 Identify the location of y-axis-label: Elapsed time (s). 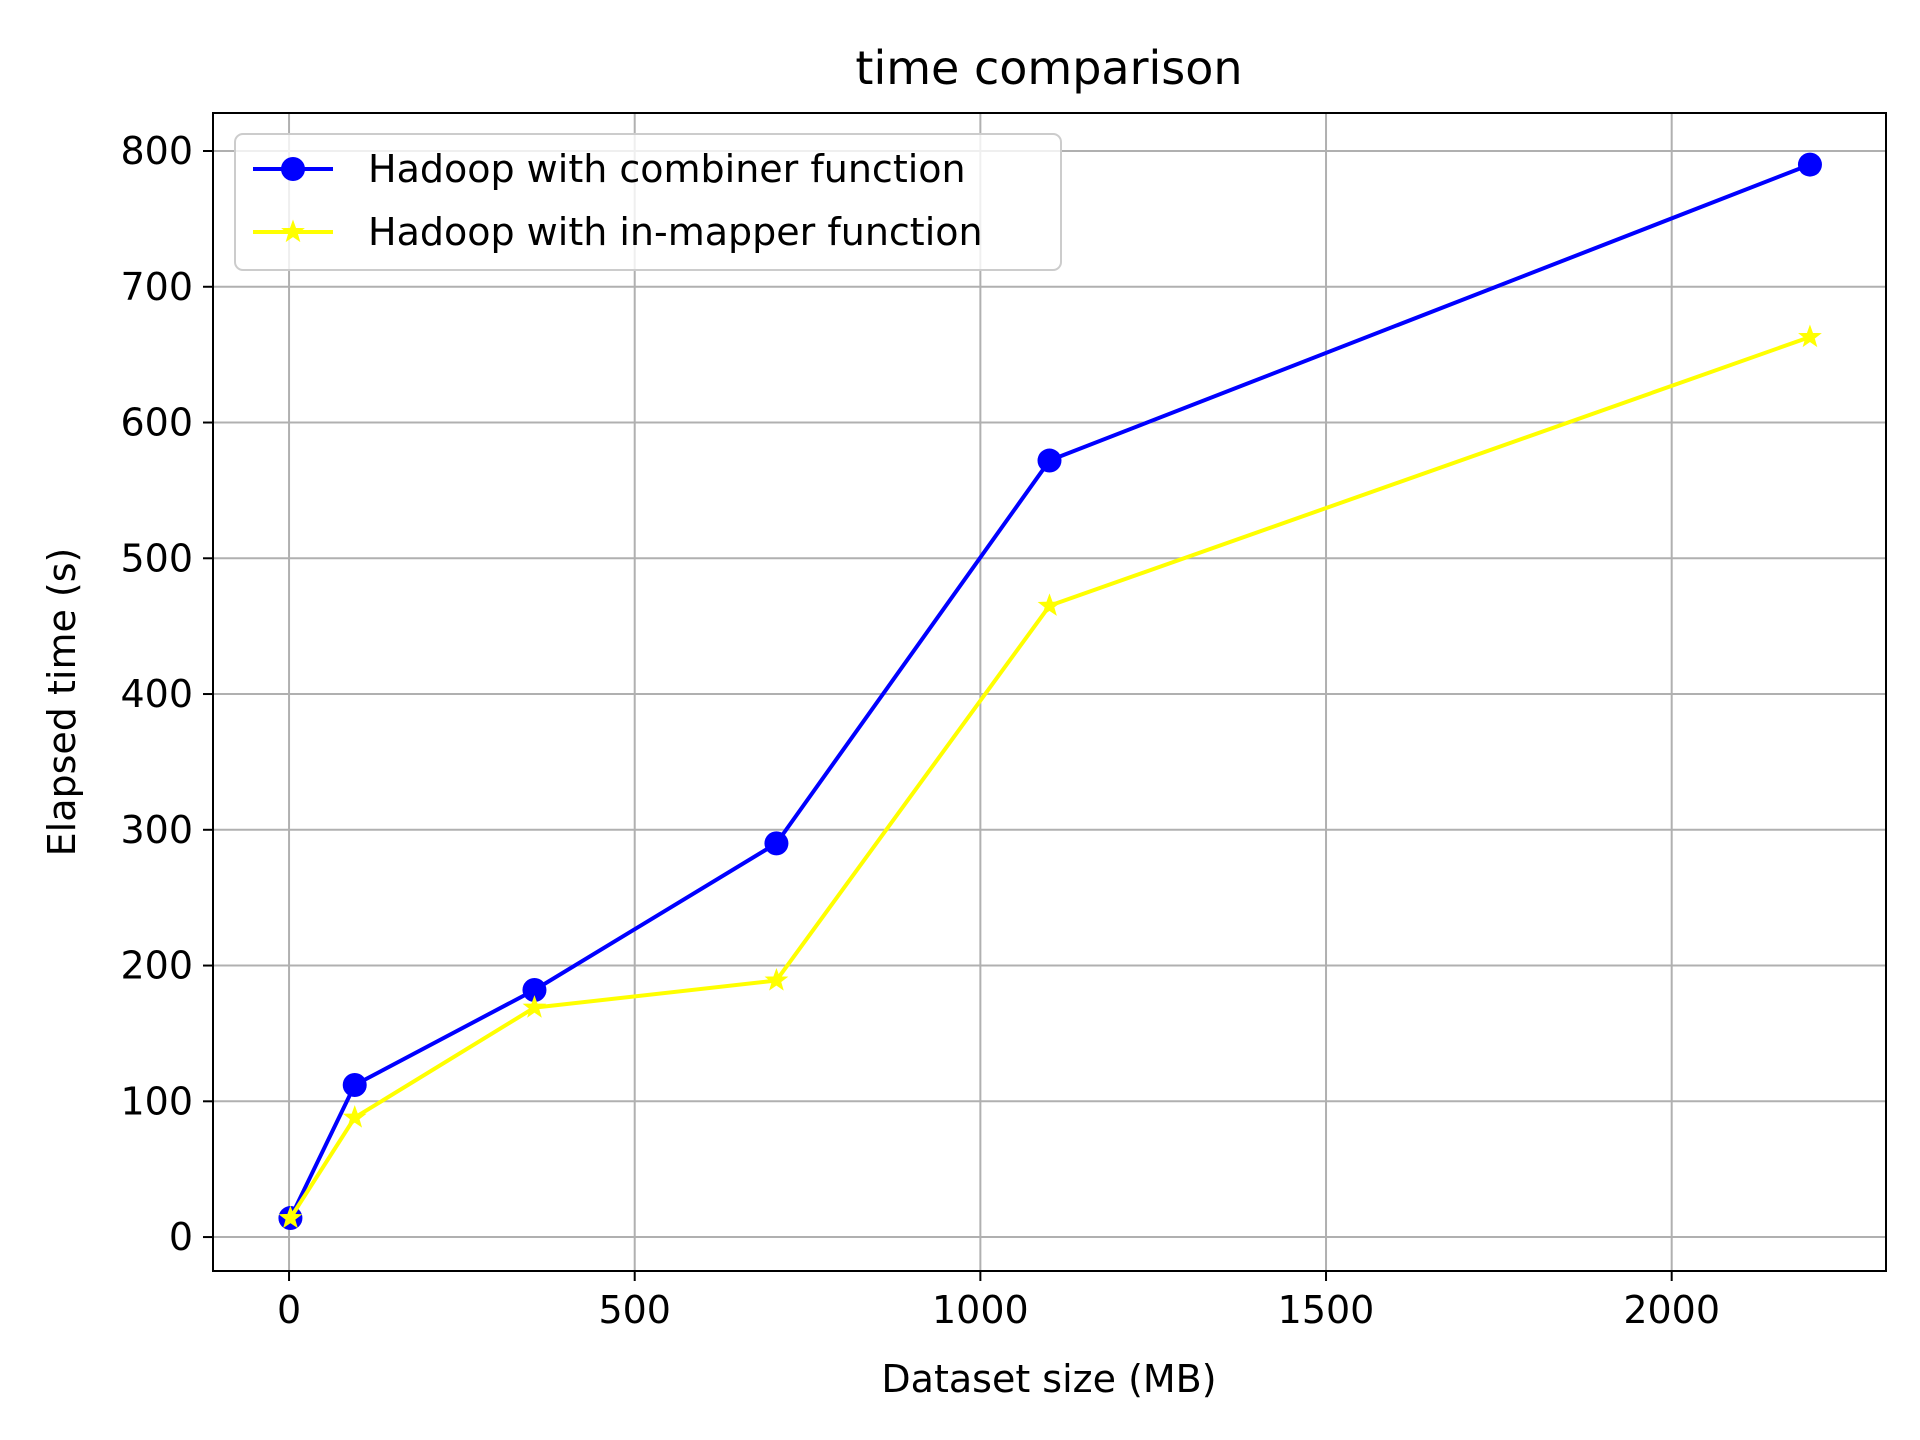
(62, 702).